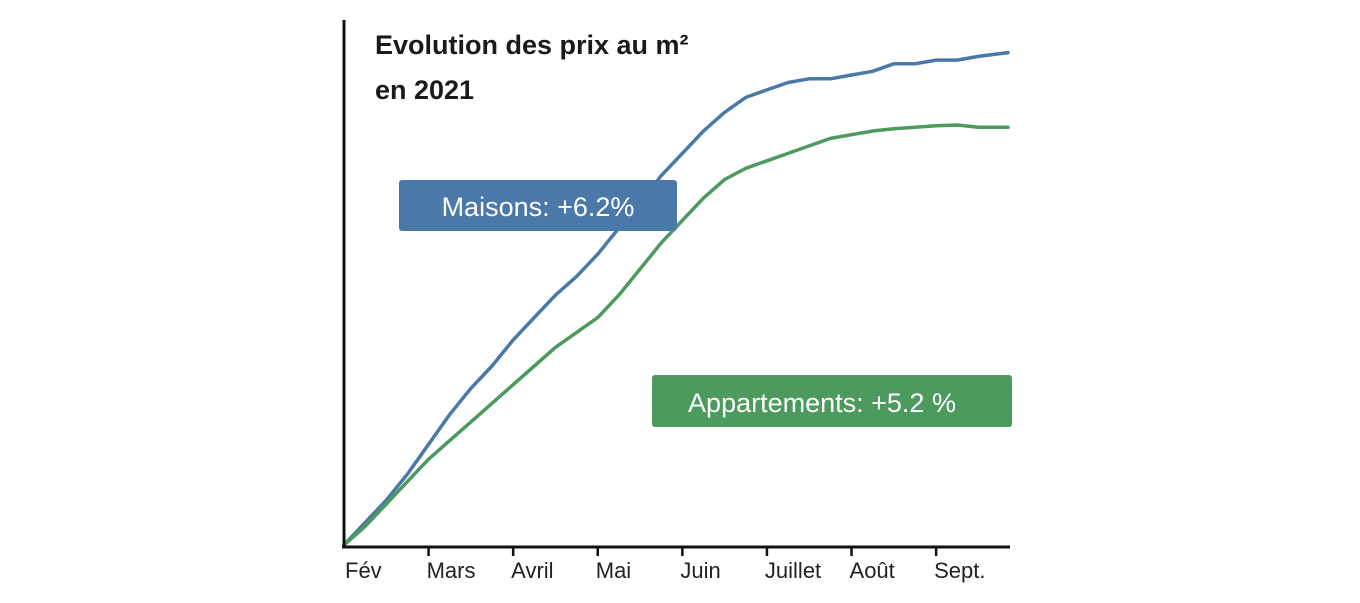 The width and height of the screenshot is (1360, 603). I want to click on series-label-maisons: Maisons: +6.2%, so click(538, 205).